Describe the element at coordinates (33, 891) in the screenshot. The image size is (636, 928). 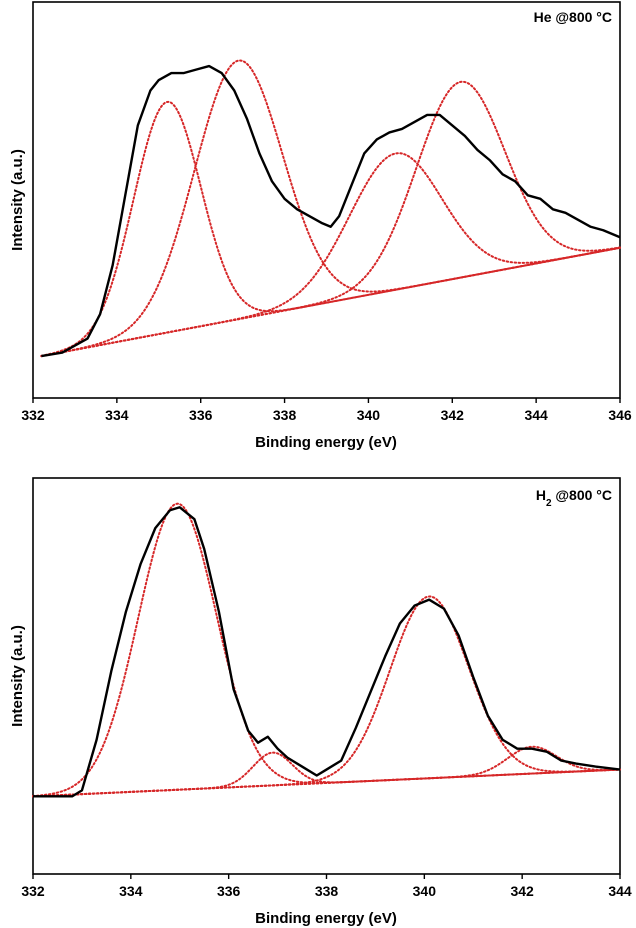
I see `h2-x-tick-label: 332` at that location.